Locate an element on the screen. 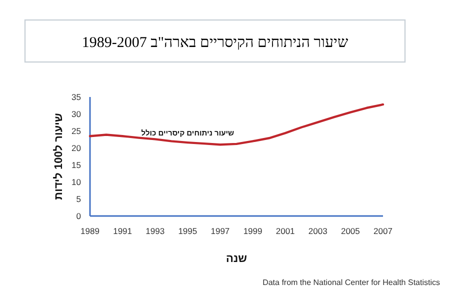 This screenshot has height=300, width=450. x-axis-title: שנה is located at coordinates (237, 259).